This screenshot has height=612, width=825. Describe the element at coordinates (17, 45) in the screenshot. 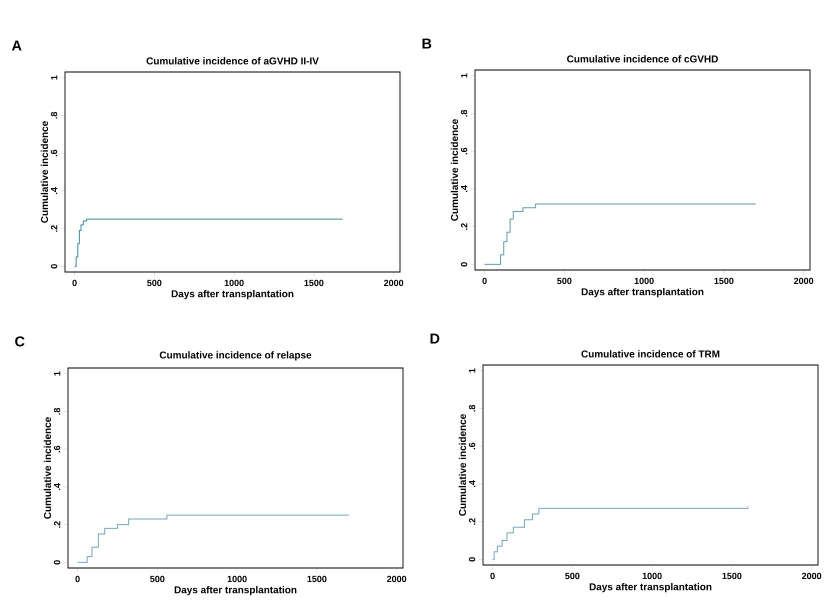

I see `text: A` at that location.